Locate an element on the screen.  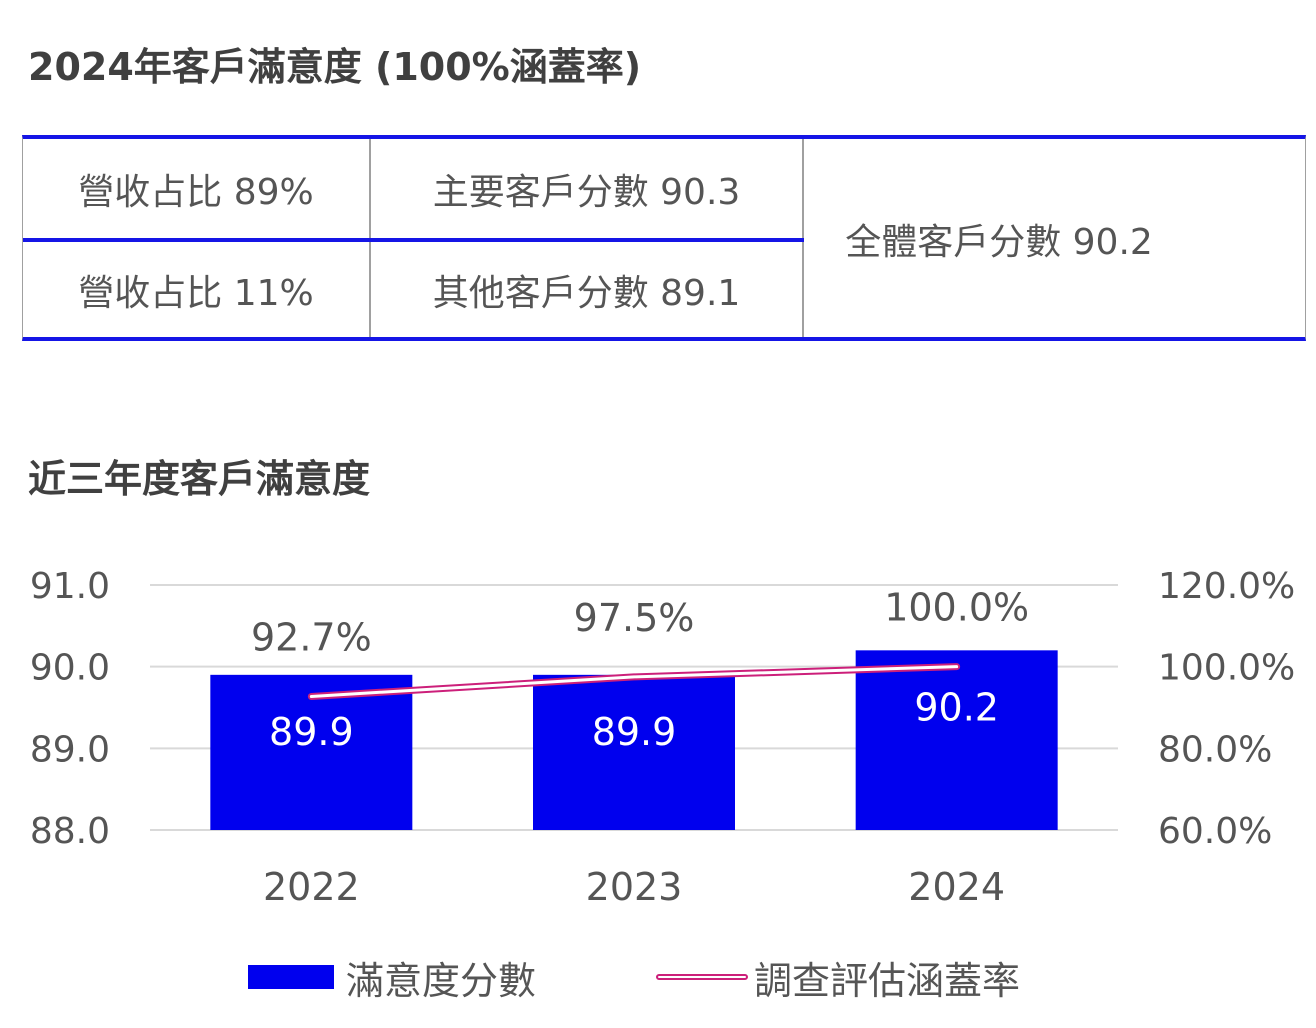
y-left-tick-label: 89.0 is located at coordinates (70, 749).